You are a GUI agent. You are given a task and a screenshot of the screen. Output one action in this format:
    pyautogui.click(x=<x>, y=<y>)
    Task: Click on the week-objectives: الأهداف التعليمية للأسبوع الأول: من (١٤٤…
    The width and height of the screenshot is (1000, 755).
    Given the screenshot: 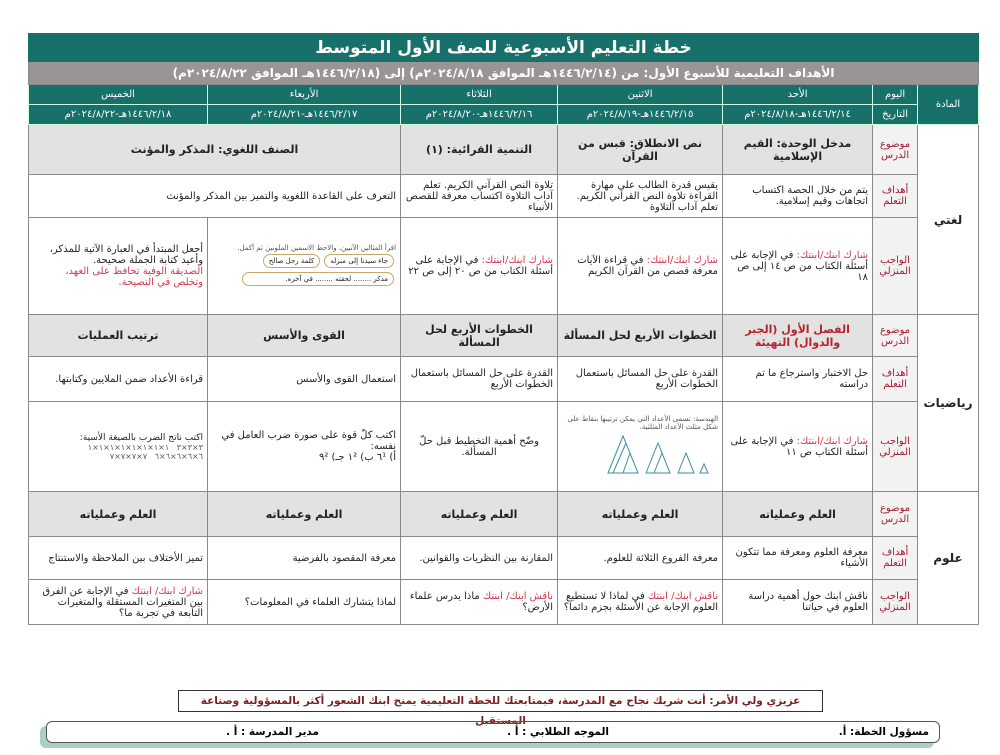 What is the action you would take?
    pyautogui.click(x=503, y=73)
    